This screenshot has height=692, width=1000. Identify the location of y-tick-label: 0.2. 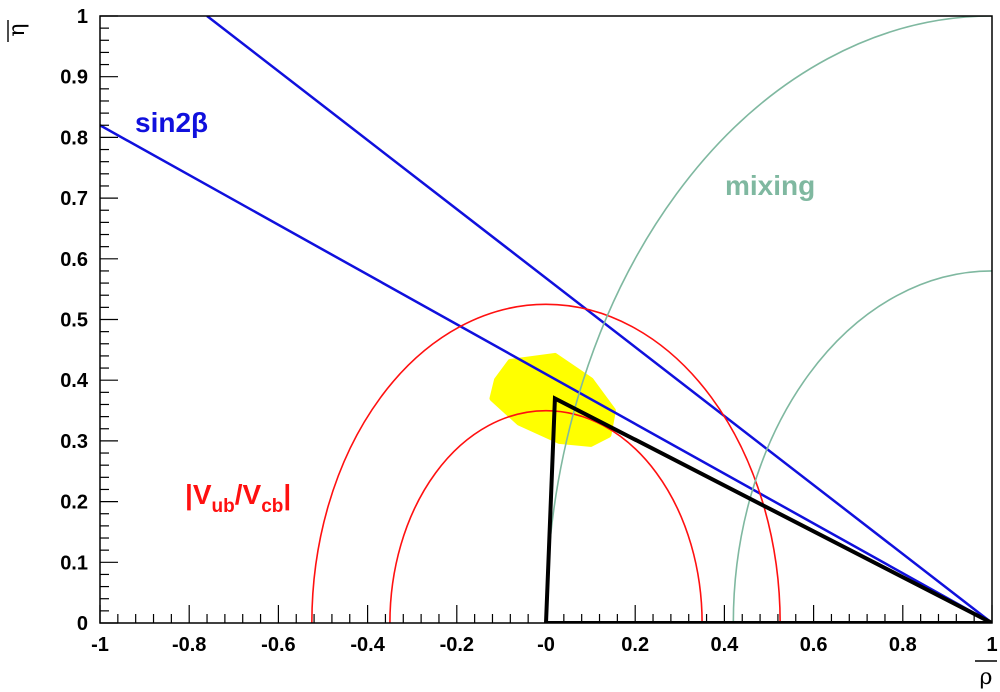
(74, 503).